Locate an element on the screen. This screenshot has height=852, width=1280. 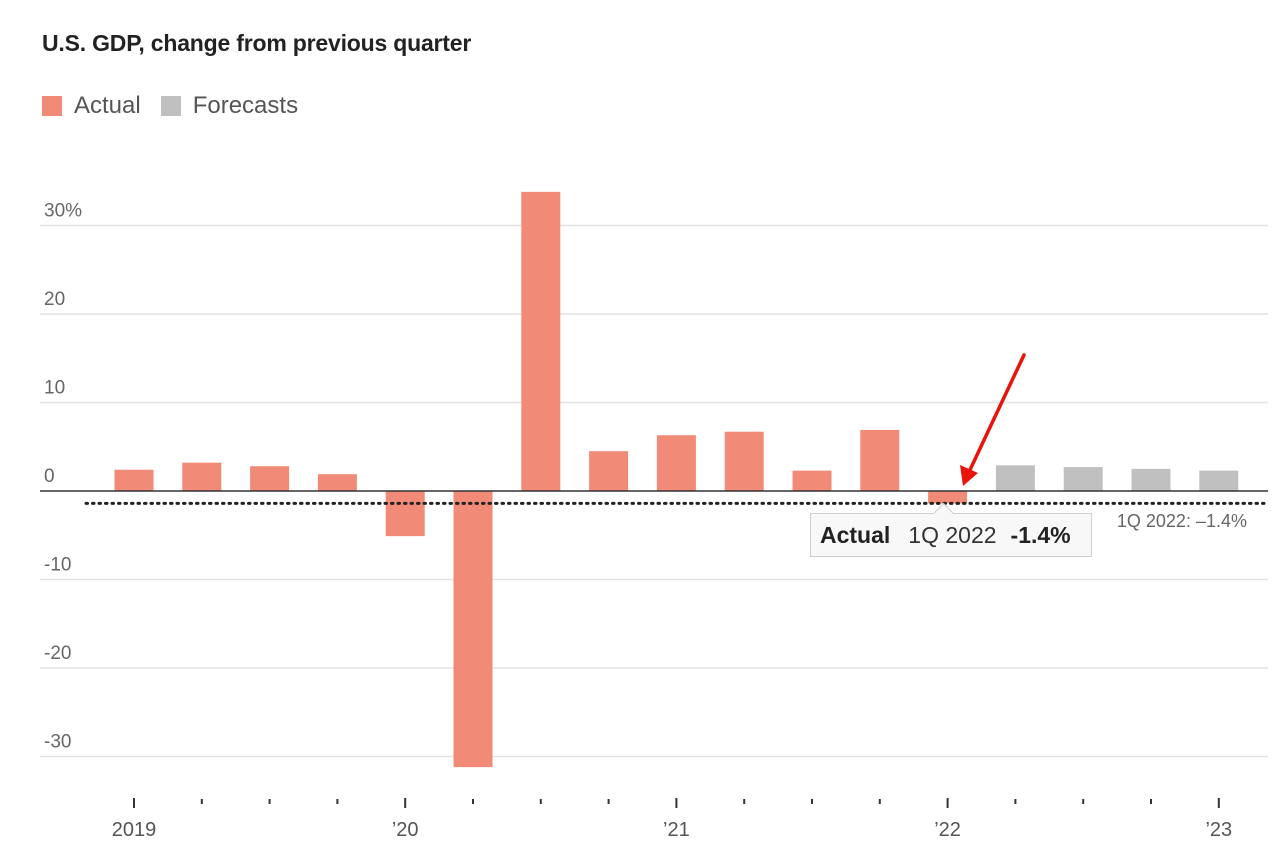
tooltip-value: -1.4% is located at coordinates (1040, 534).